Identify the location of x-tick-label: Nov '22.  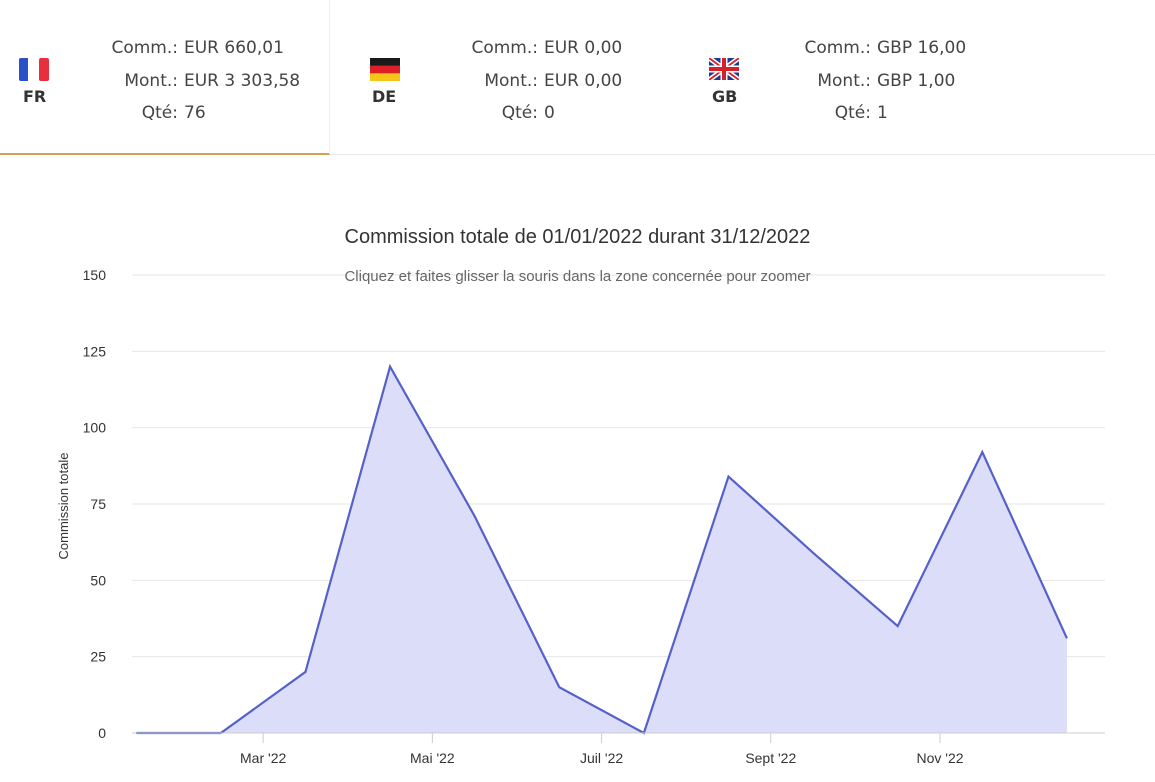
(939, 758).